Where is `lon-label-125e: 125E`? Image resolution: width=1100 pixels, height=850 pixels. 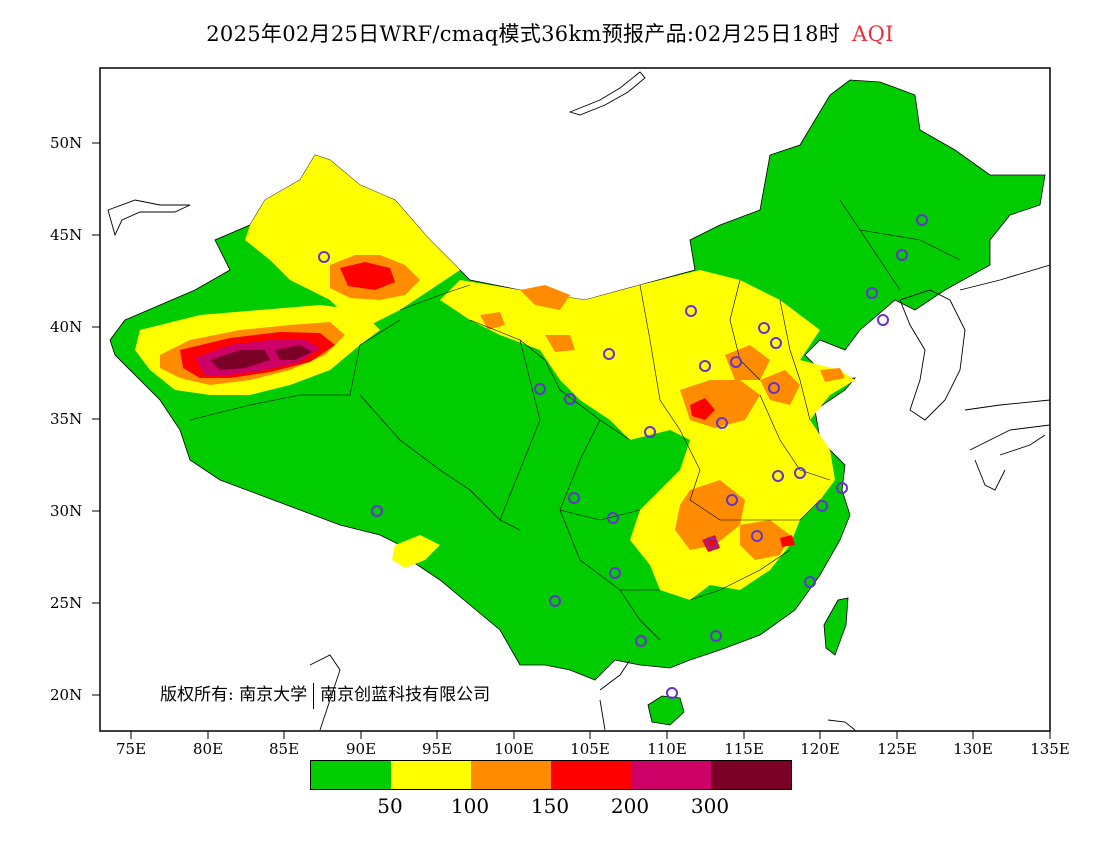
lon-label-125e: 125E is located at coordinates (897, 749).